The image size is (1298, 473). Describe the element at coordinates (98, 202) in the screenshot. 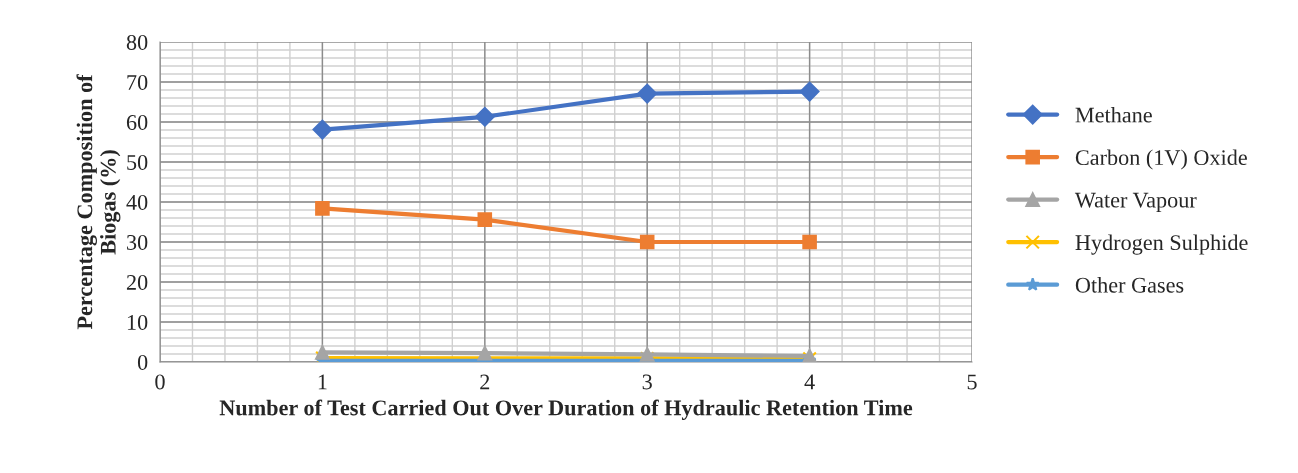

I see `y-axis-title: Percentage Composition of Biogas (%)` at that location.